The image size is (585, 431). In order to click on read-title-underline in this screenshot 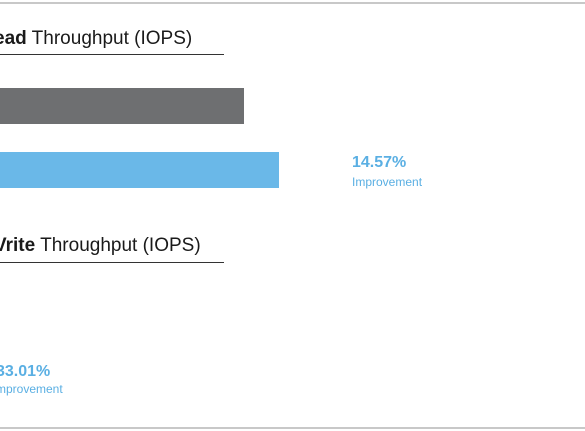, I will do `click(112, 54)`.